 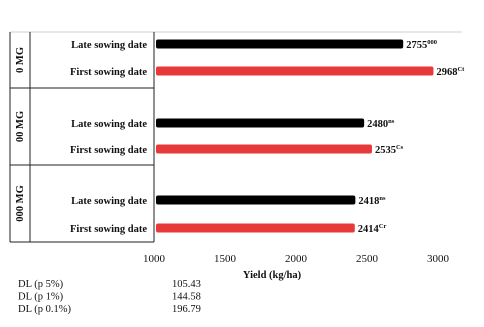 What do you see at coordinates (377, 124) in the screenshot?
I see `value-number: 2480` at bounding box center [377, 124].